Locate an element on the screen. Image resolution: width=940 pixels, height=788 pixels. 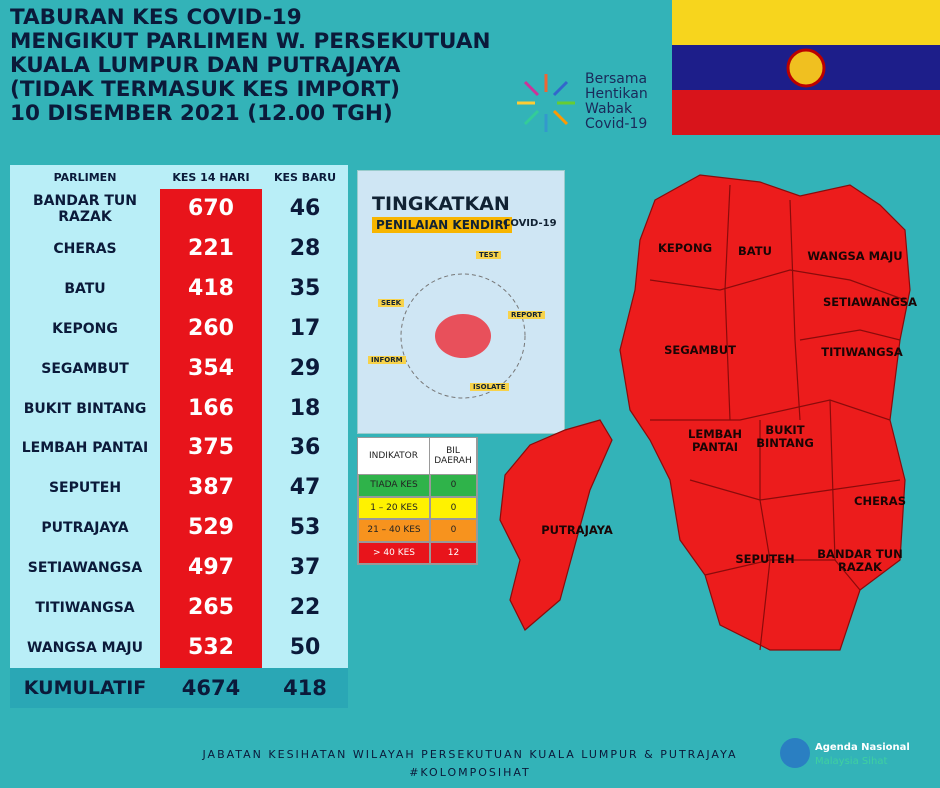
case-count: 221 is located at coordinates (211, 248).